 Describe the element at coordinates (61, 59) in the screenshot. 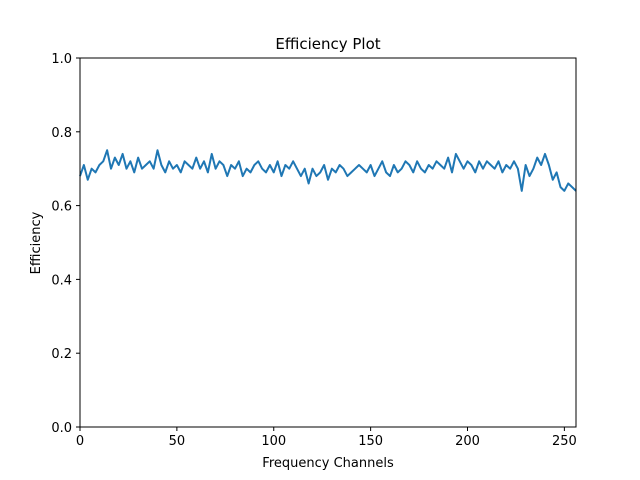

I see `y-tick-label: 1.0` at that location.